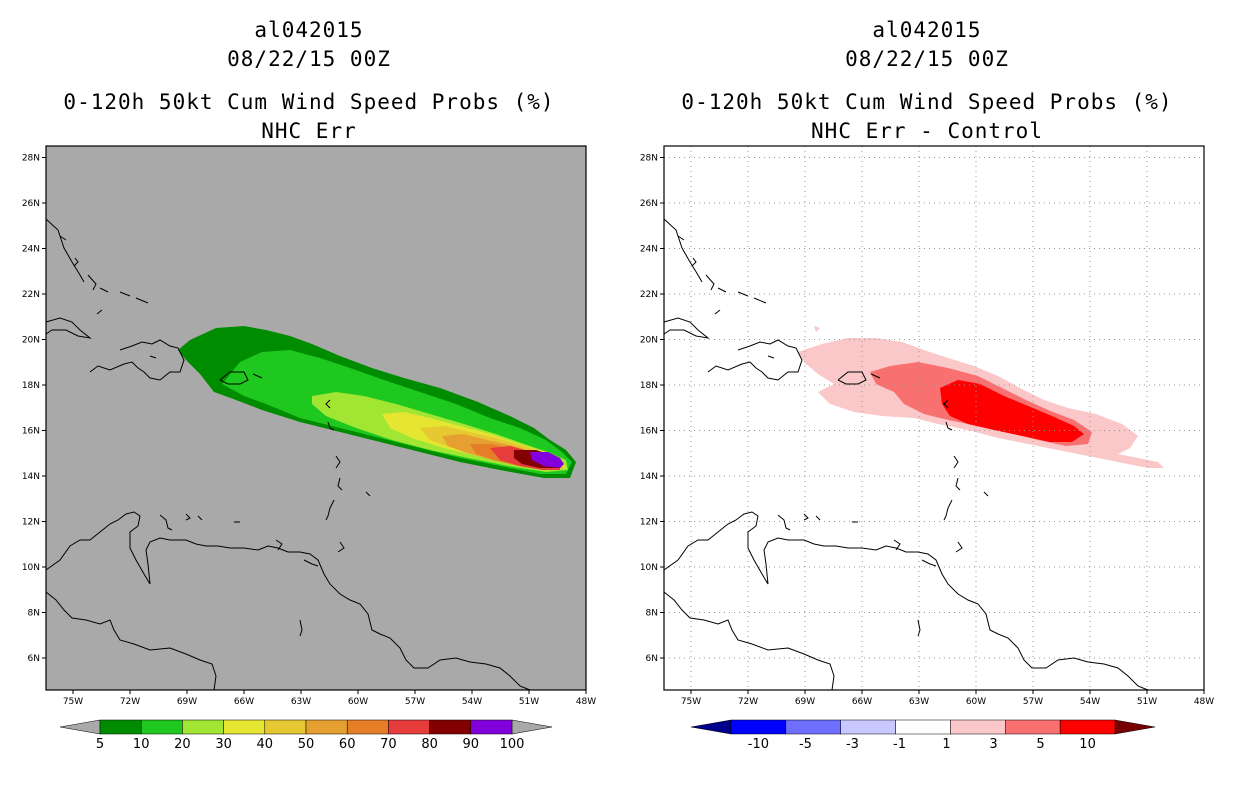  Describe the element at coordinates (758, 744) in the screenshot. I see `colorbar-label: -10` at that location.